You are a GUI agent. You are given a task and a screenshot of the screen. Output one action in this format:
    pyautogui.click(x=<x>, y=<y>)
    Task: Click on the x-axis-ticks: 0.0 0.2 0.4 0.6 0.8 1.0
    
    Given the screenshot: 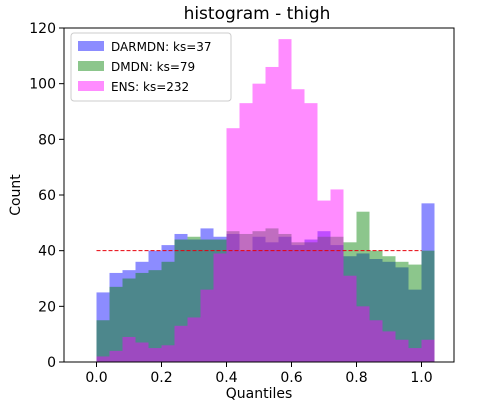 What is the action you would take?
    pyautogui.click(x=259, y=374)
    